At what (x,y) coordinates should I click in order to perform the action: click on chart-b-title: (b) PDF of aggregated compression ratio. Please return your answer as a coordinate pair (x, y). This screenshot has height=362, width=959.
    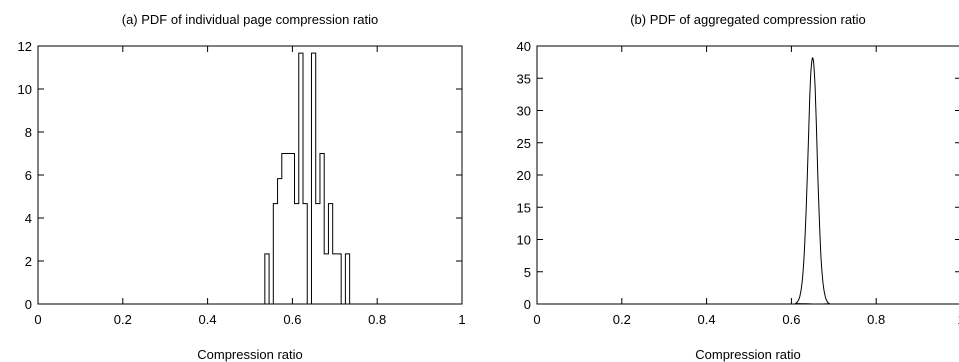
    Looking at the image, I should click on (748, 19).